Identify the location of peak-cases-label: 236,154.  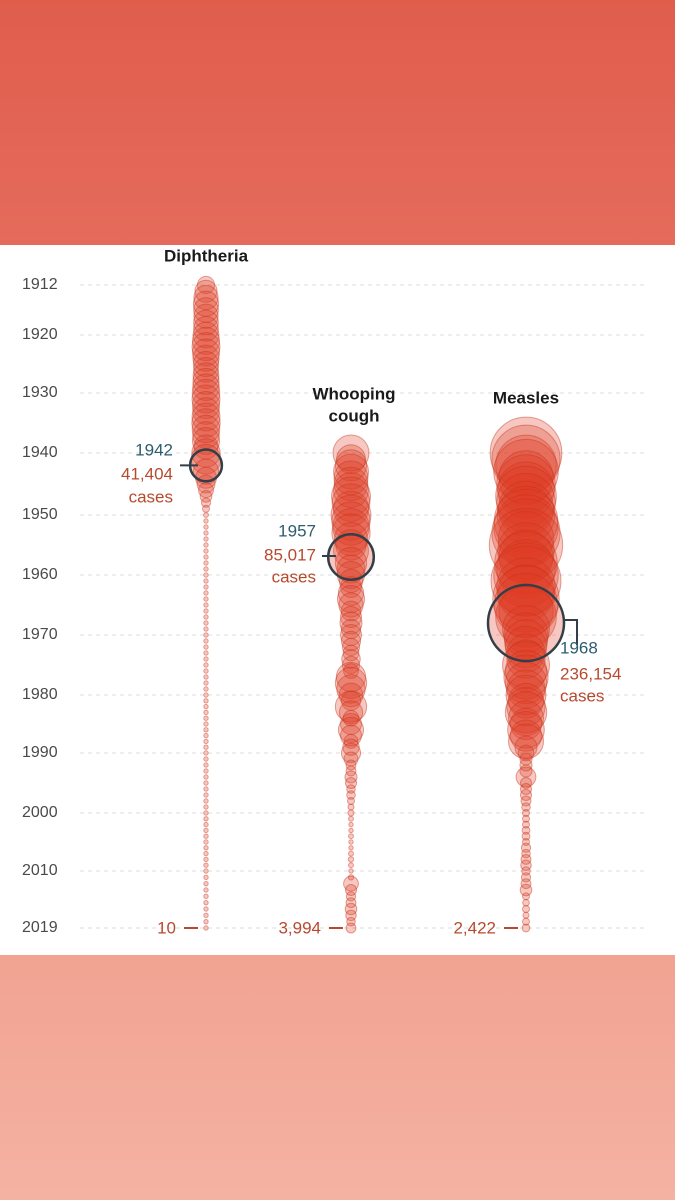
(590, 673).